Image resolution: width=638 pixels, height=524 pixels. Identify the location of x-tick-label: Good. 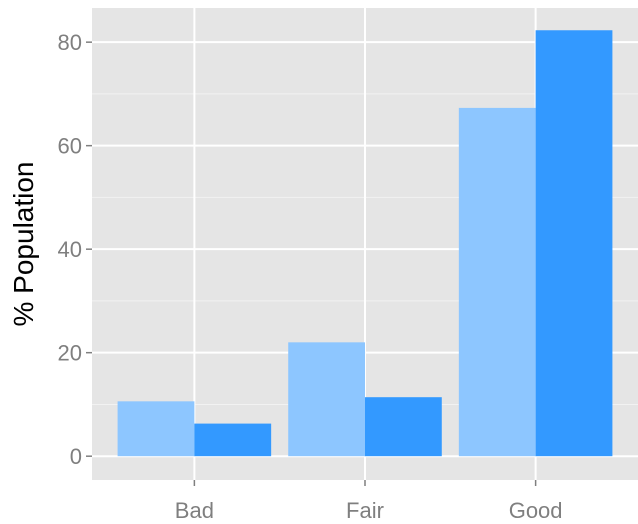
(536, 510).